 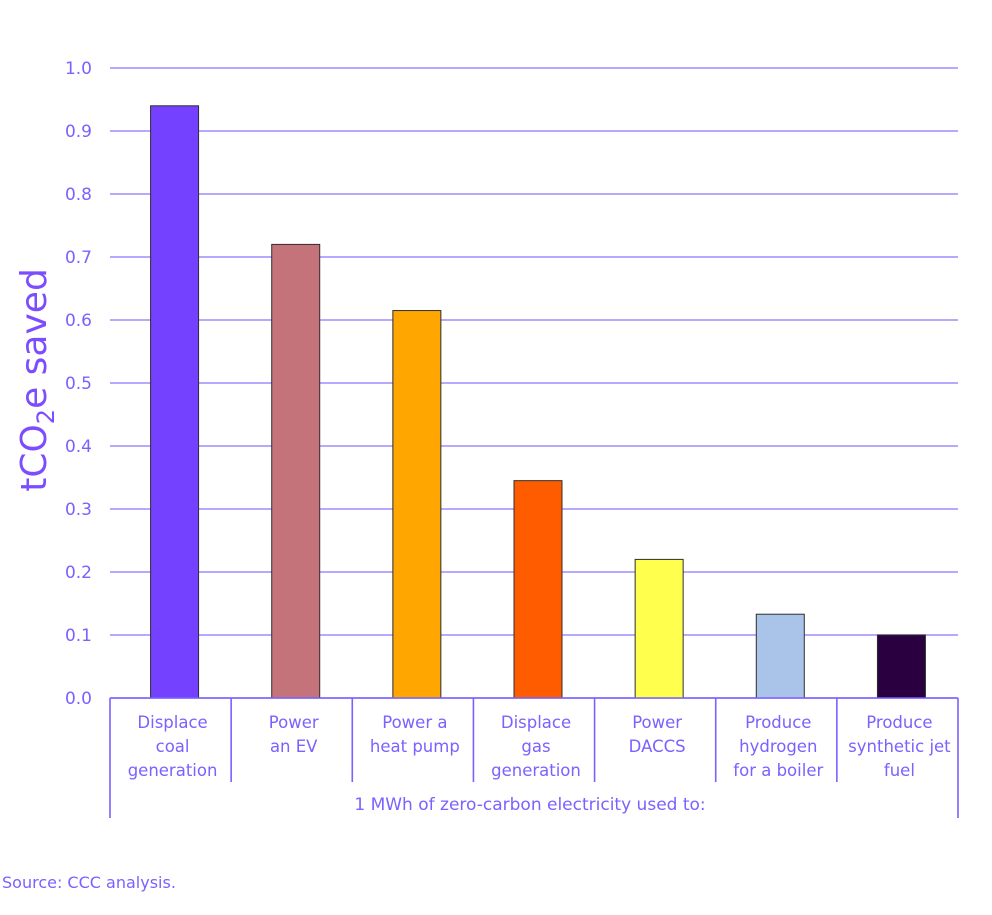 I want to click on category-label: gas, so click(x=535, y=746).